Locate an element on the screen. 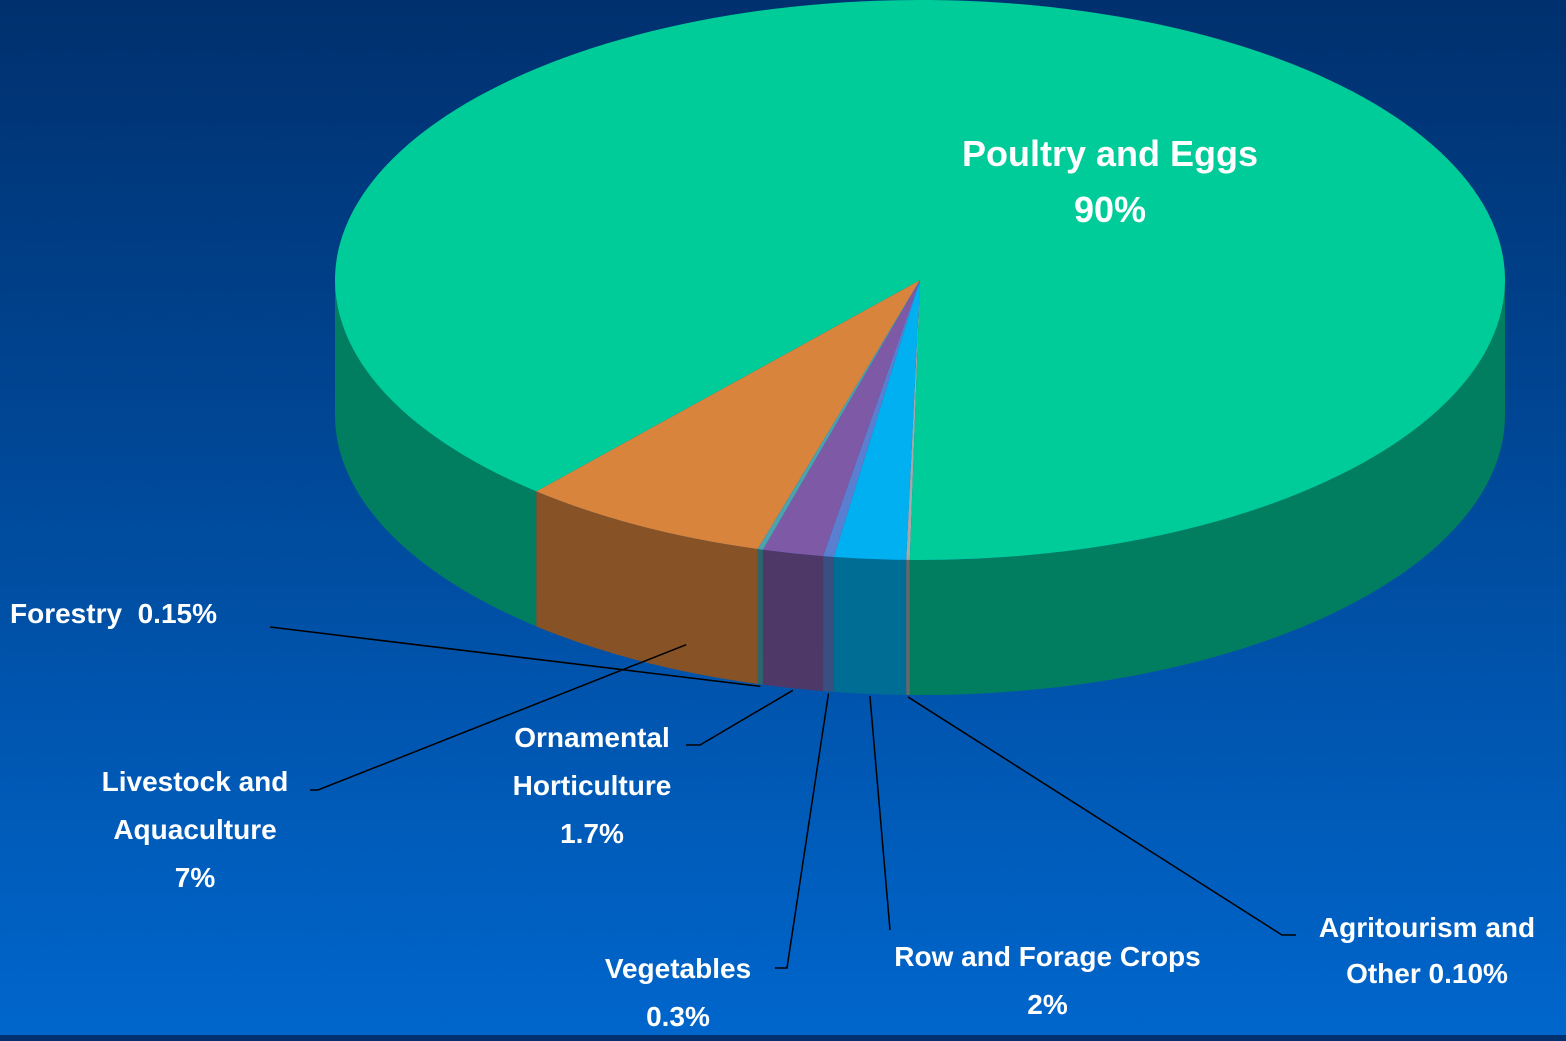  value-label: 0.3% is located at coordinates (678, 1016).